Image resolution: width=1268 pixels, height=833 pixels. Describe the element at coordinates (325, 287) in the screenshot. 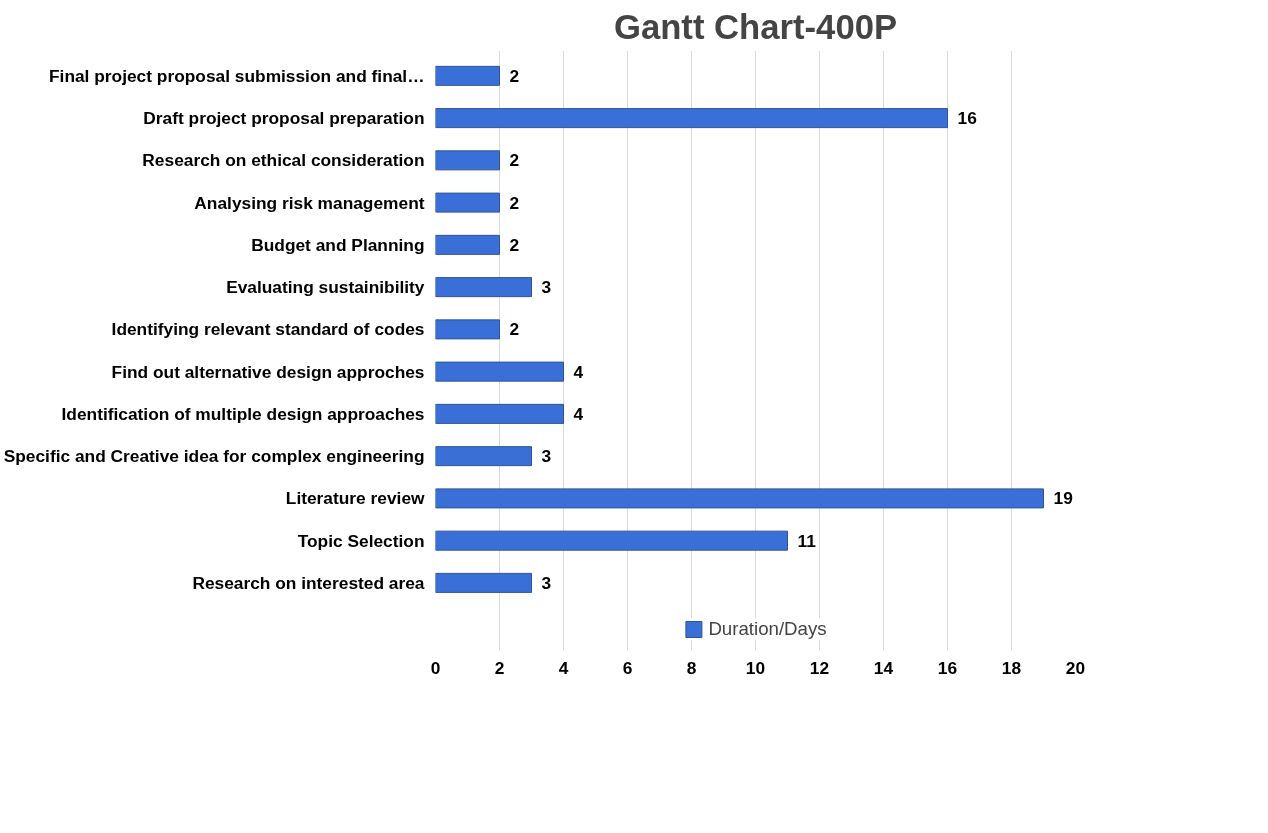

I see `y-tick-label: Evaluating sustainibility` at that location.